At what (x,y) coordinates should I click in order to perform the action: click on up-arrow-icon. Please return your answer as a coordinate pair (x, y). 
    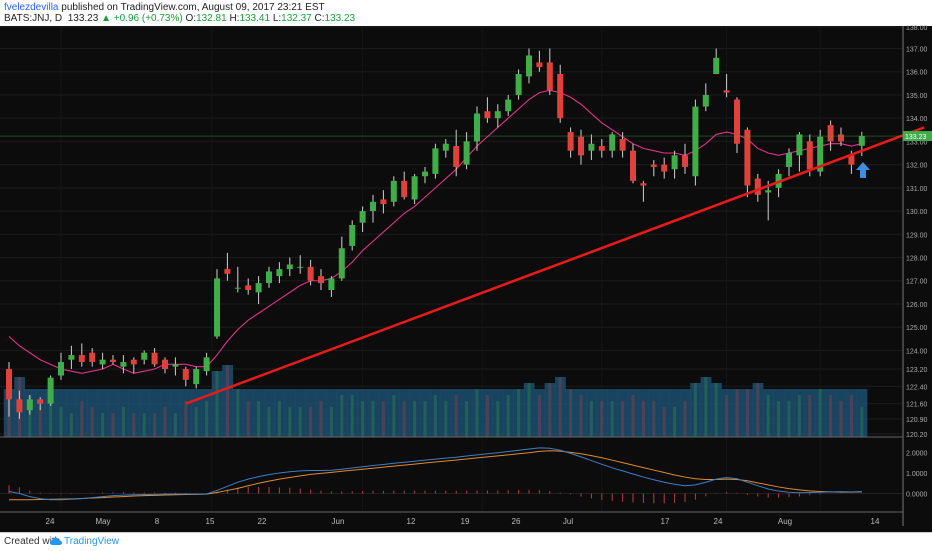
    Looking at the image, I should click on (863, 170).